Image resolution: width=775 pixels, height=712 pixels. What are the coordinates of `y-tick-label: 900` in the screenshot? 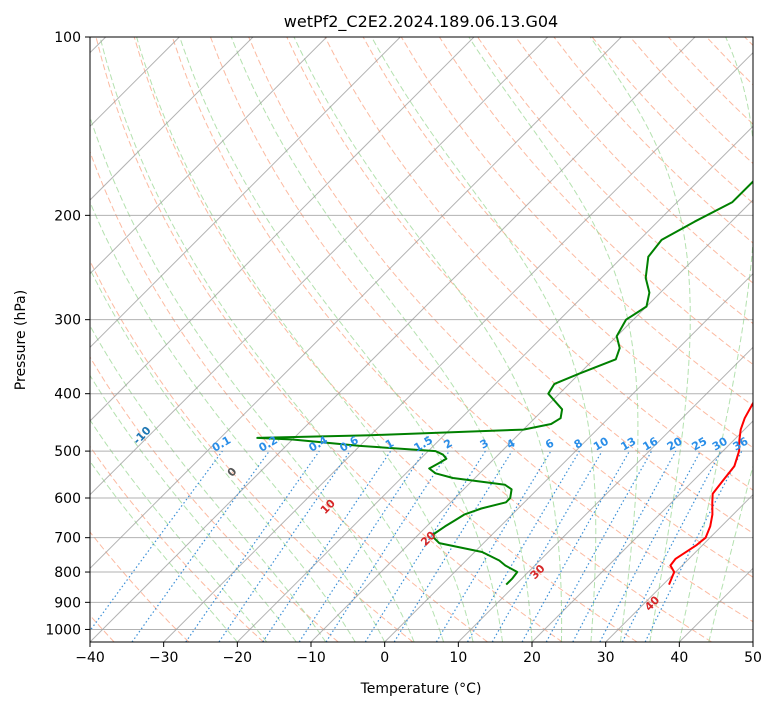 It's located at (67, 603).